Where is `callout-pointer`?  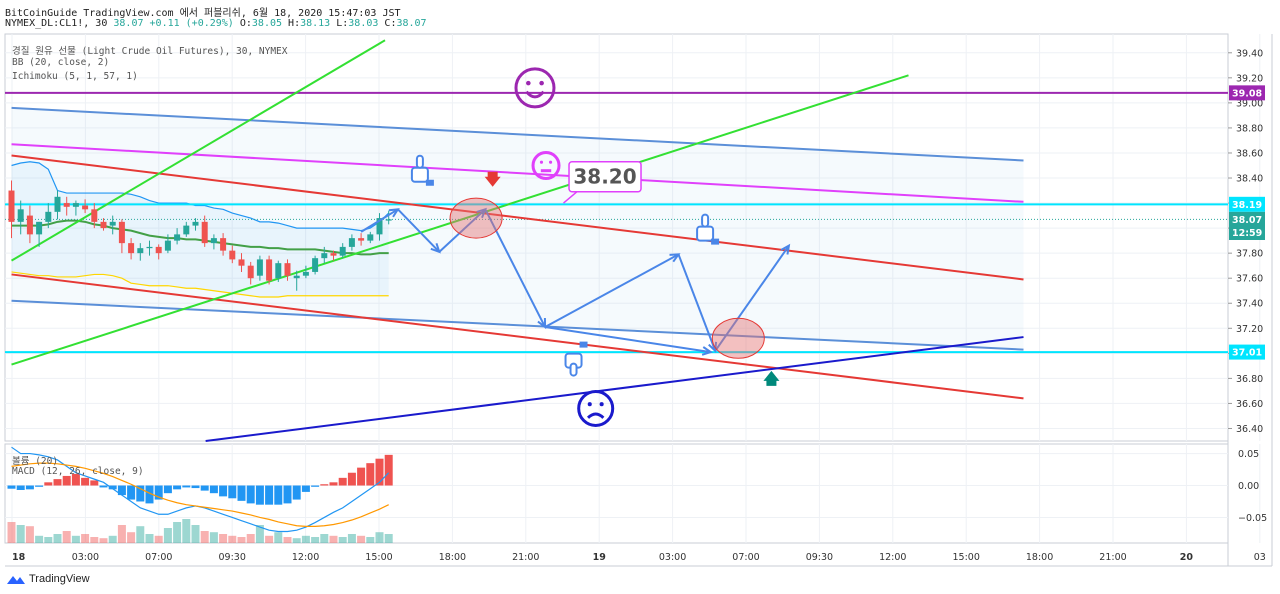 callout-pointer is located at coordinates (570, 197).